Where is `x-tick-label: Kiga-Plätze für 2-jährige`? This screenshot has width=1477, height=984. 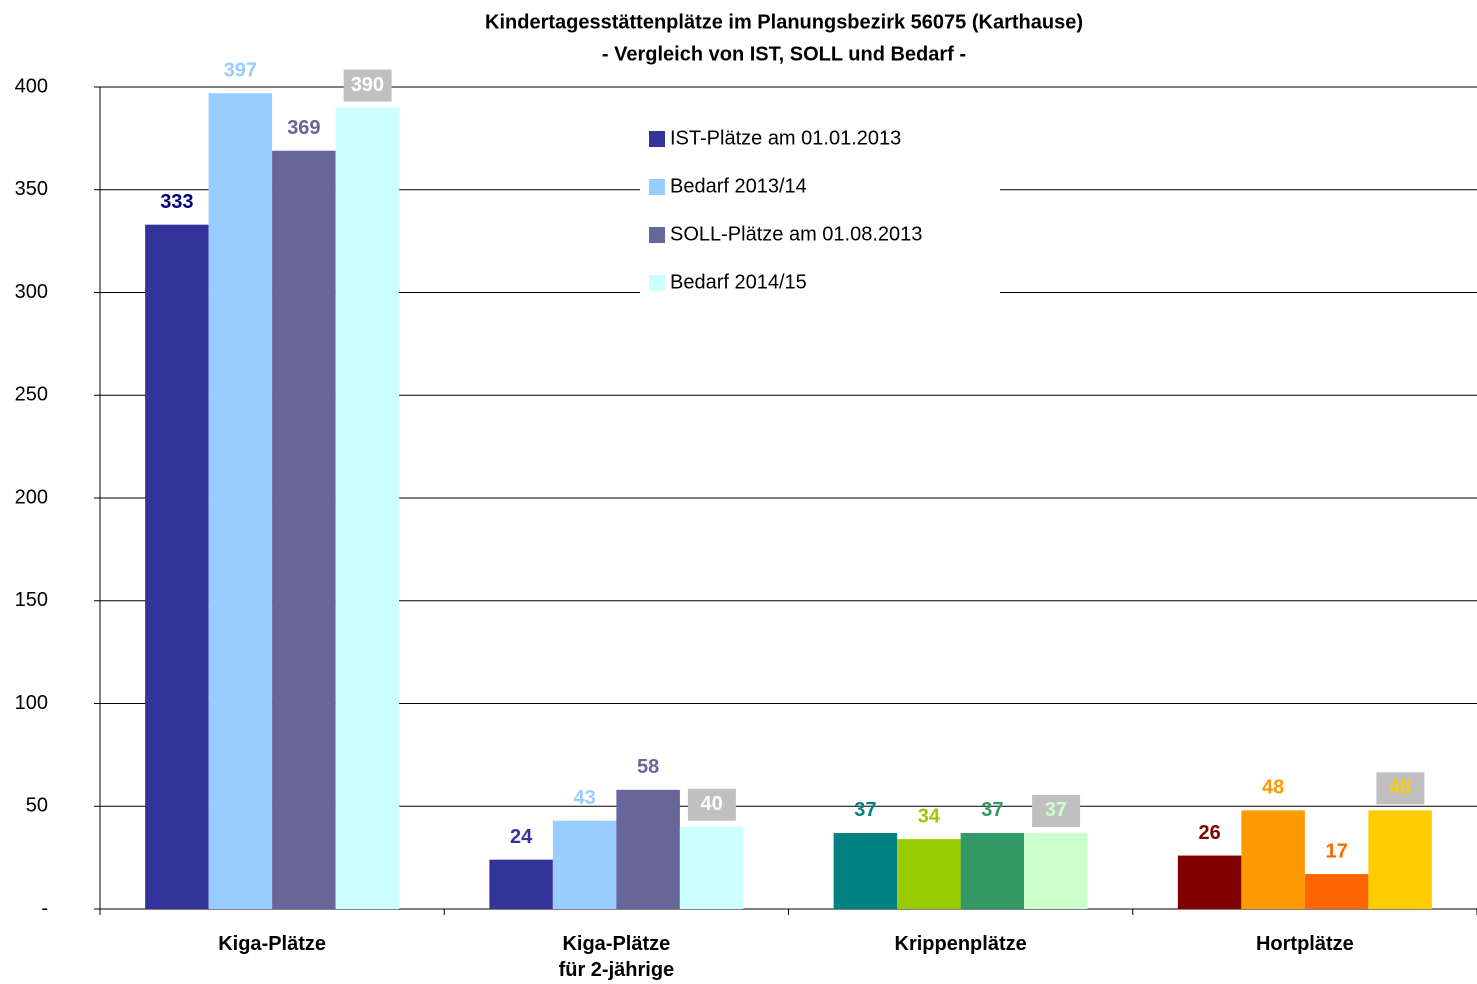
x-tick-label: Kiga-Plätze für 2-jährige is located at coordinates (616, 957).